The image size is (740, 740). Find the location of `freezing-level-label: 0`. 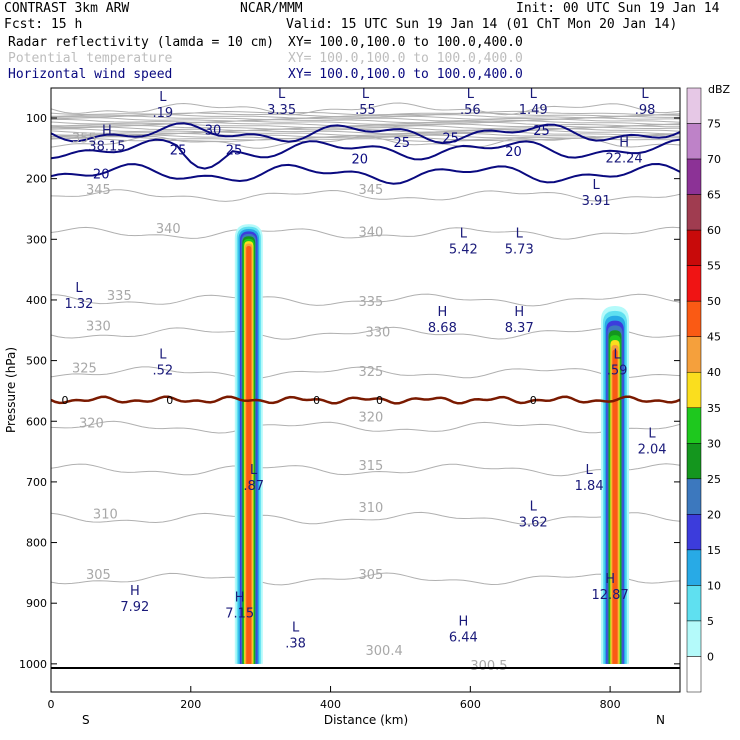

freezing-level-label: 0 is located at coordinates (64, 400).